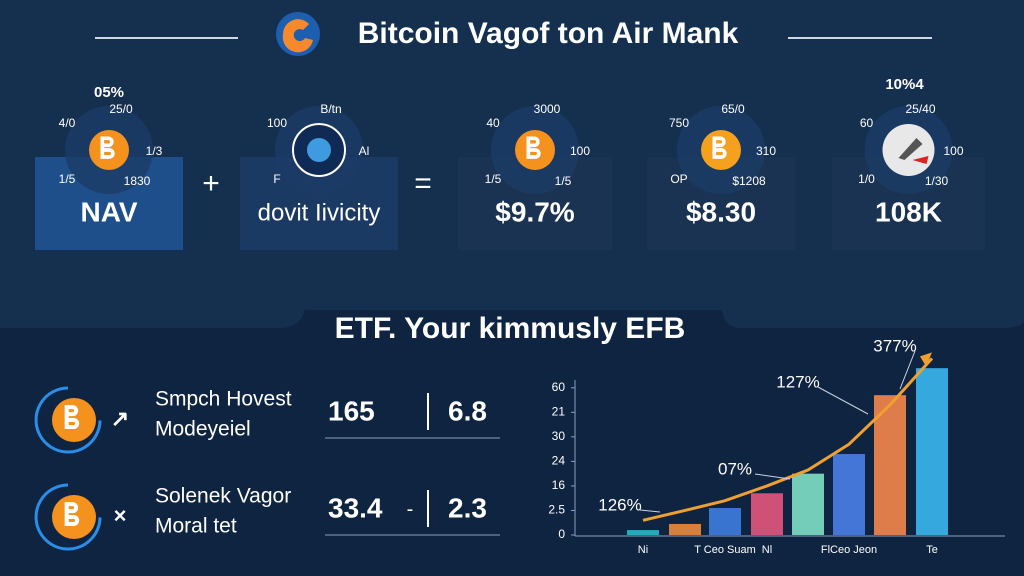 This screenshot has height=576, width=1024. What do you see at coordinates (109, 92) in the screenshot?
I see `card-top-label: 05%` at bounding box center [109, 92].